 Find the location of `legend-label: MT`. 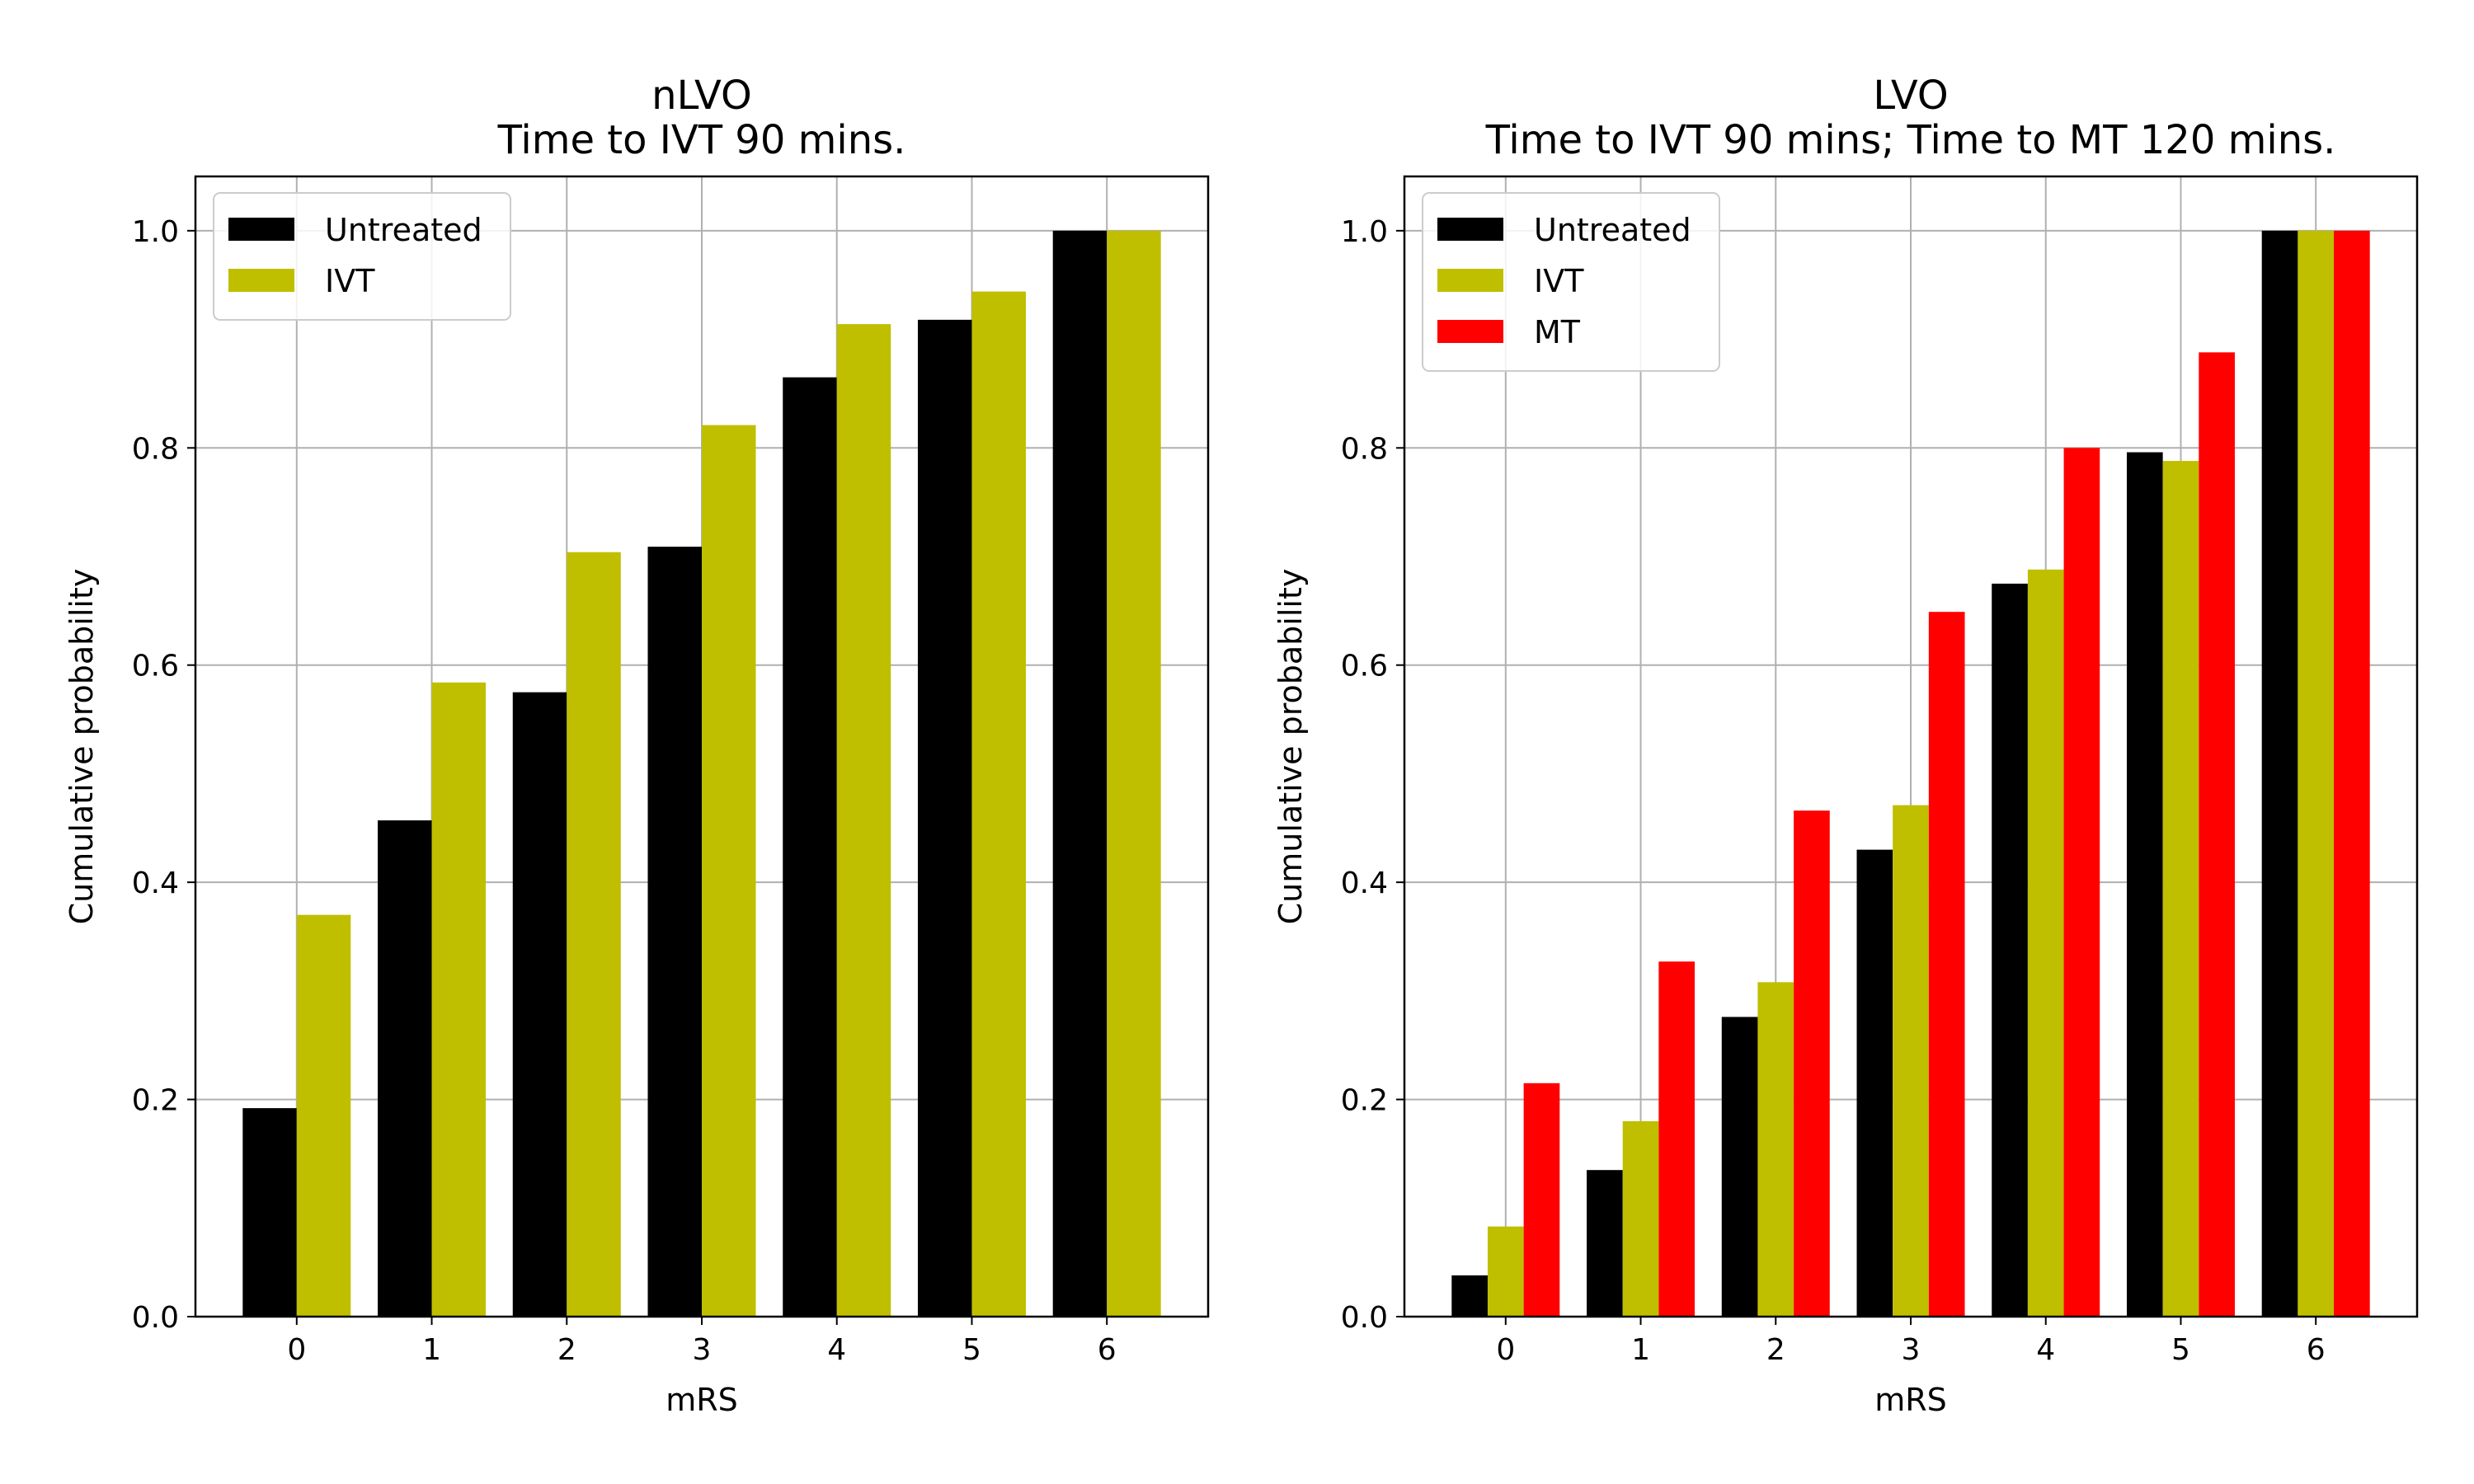

legend-label: MT is located at coordinates (1557, 332).